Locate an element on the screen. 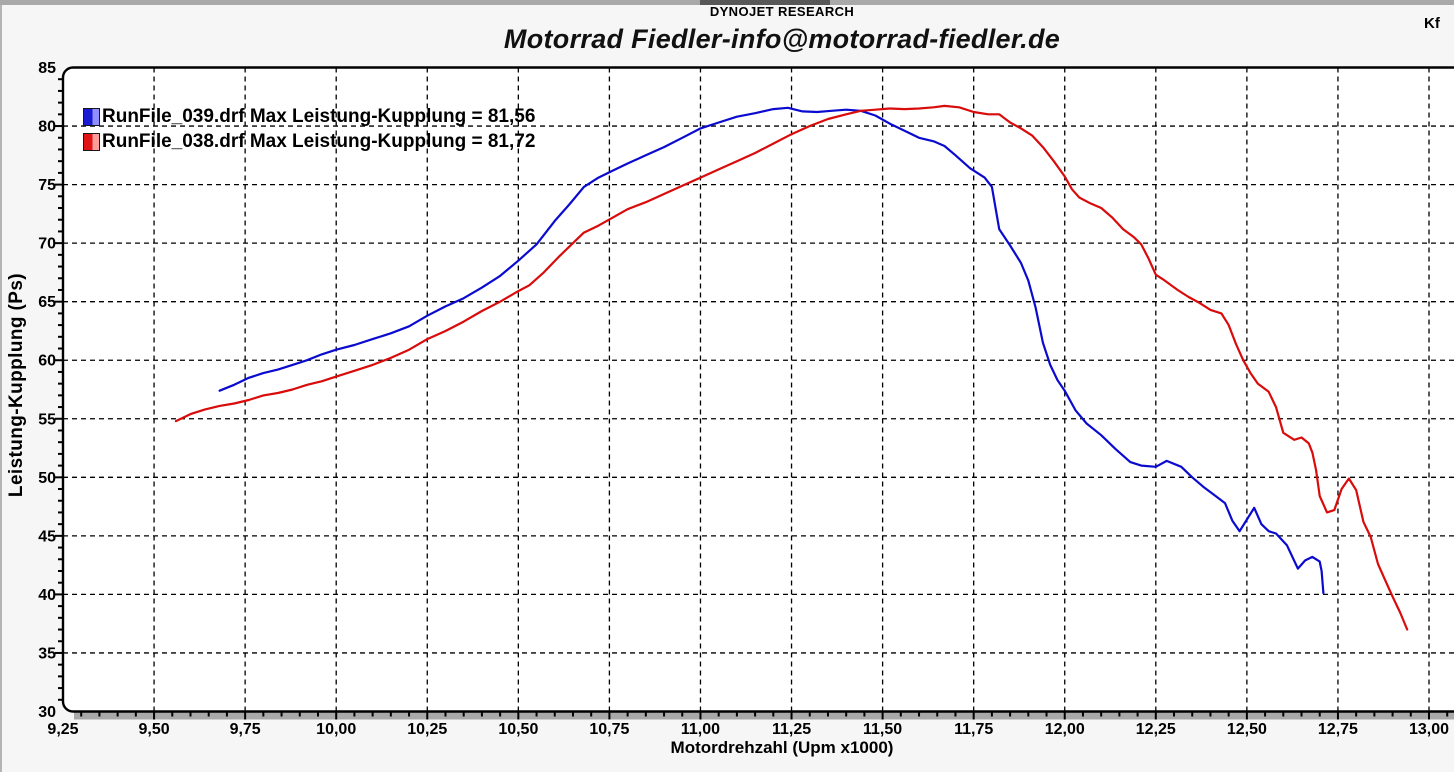  y-axis-title: Leistung-Kupplung (Ps) is located at coordinates (16, 385).